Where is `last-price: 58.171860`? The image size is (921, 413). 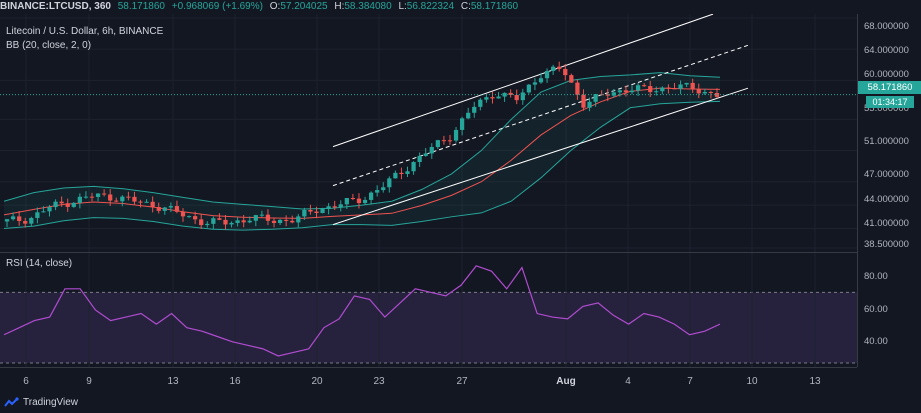 last-price: 58.171860 is located at coordinates (141, 6).